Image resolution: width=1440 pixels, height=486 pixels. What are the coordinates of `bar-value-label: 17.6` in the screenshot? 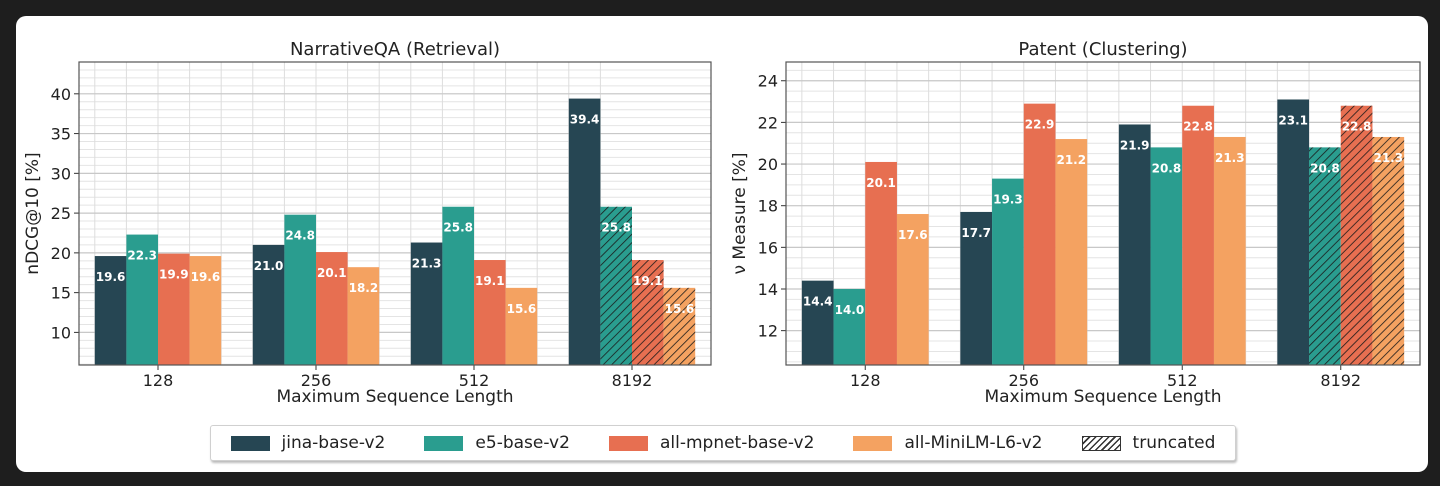 It's located at (913, 235).